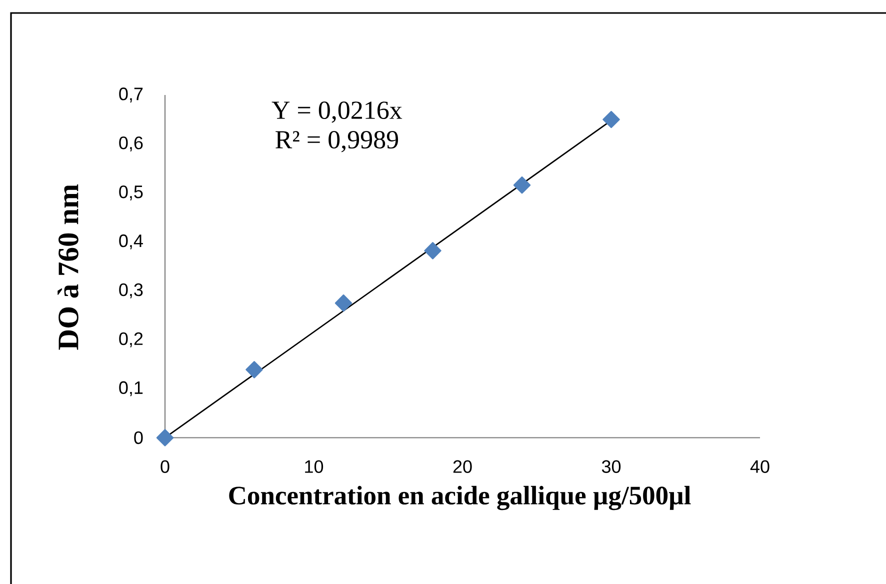 The height and width of the screenshot is (584, 886). Describe the element at coordinates (131, 95) in the screenshot. I see `y-tick-label: 0,7` at that location.